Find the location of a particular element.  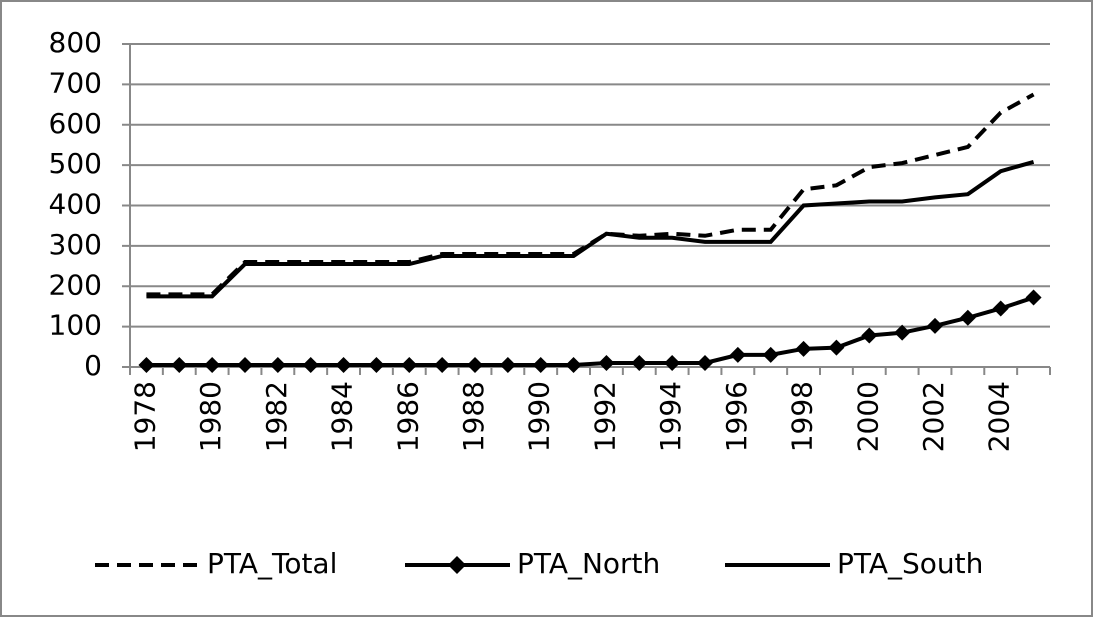

x-tick-label: 2002 is located at coordinates (933, 416).